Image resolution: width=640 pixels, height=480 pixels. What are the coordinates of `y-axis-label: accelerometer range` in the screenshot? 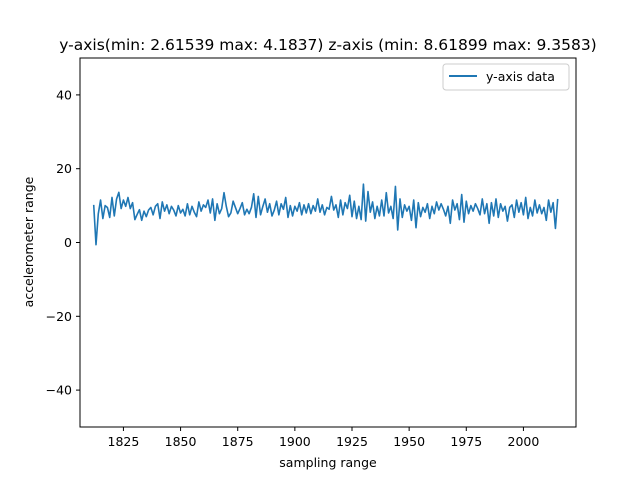 It's located at (28, 241).